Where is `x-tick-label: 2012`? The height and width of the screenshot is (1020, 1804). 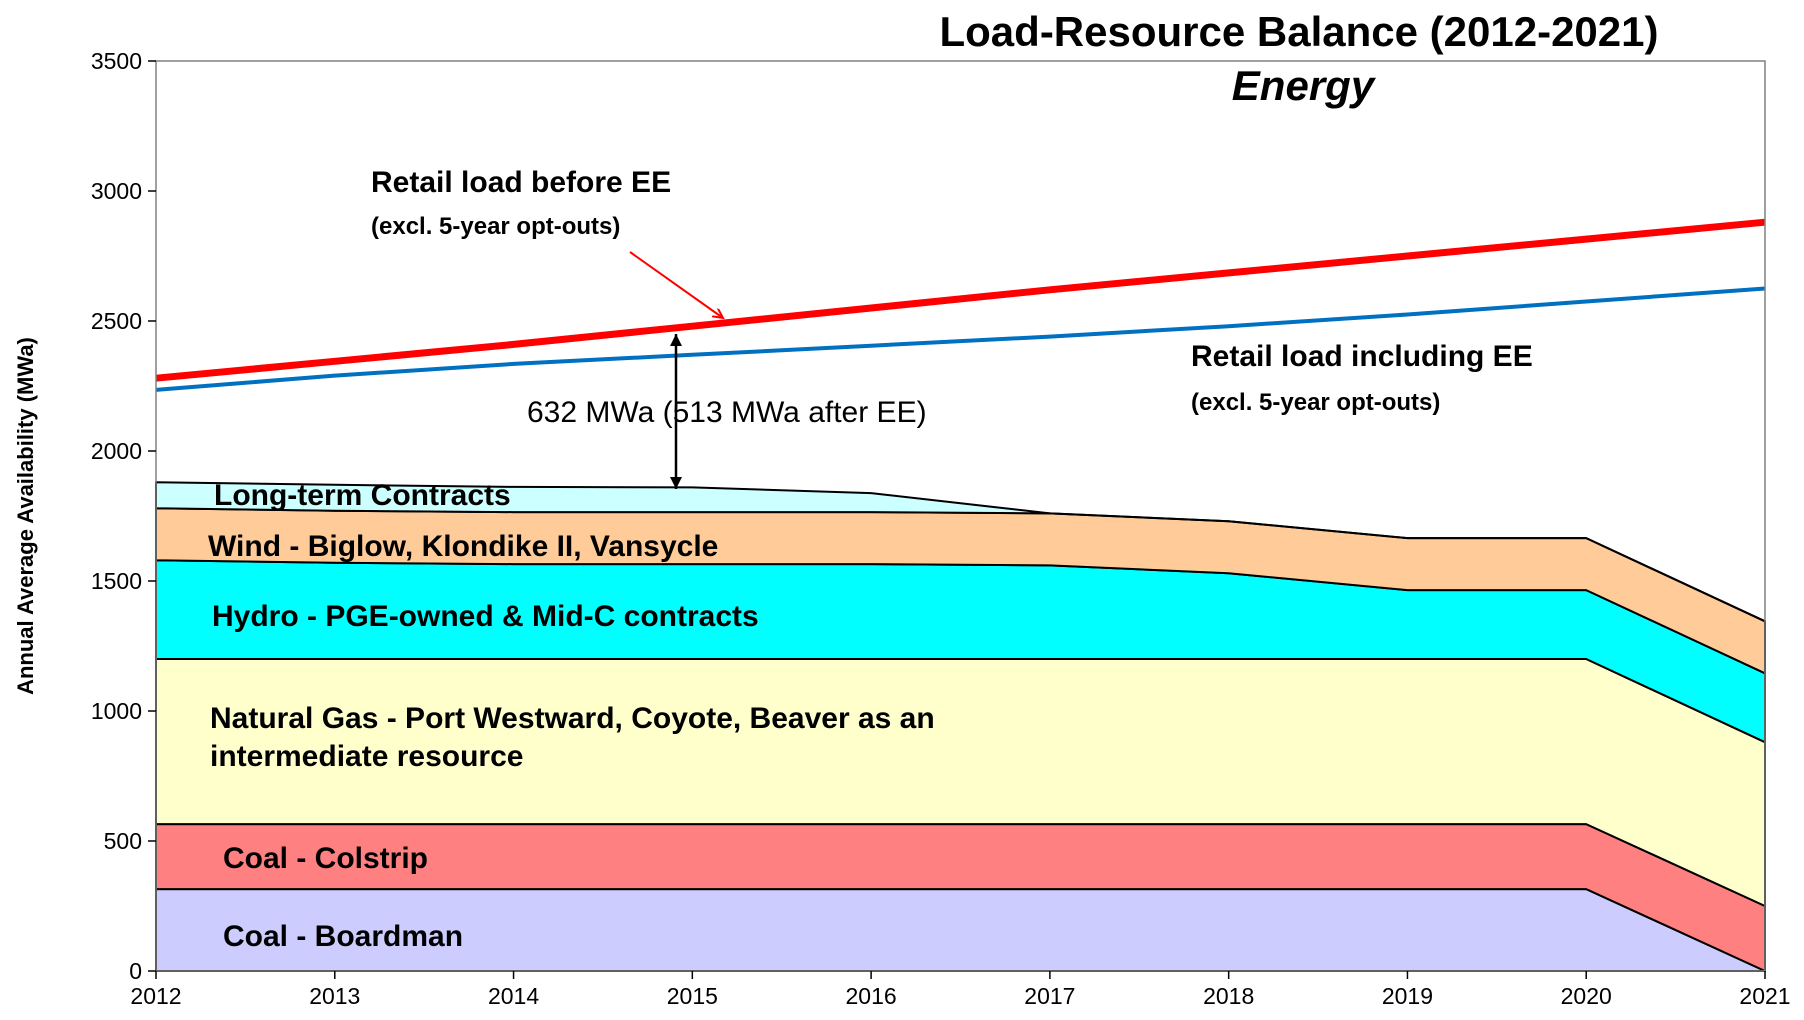 x-tick-label: 2012 is located at coordinates (155, 996).